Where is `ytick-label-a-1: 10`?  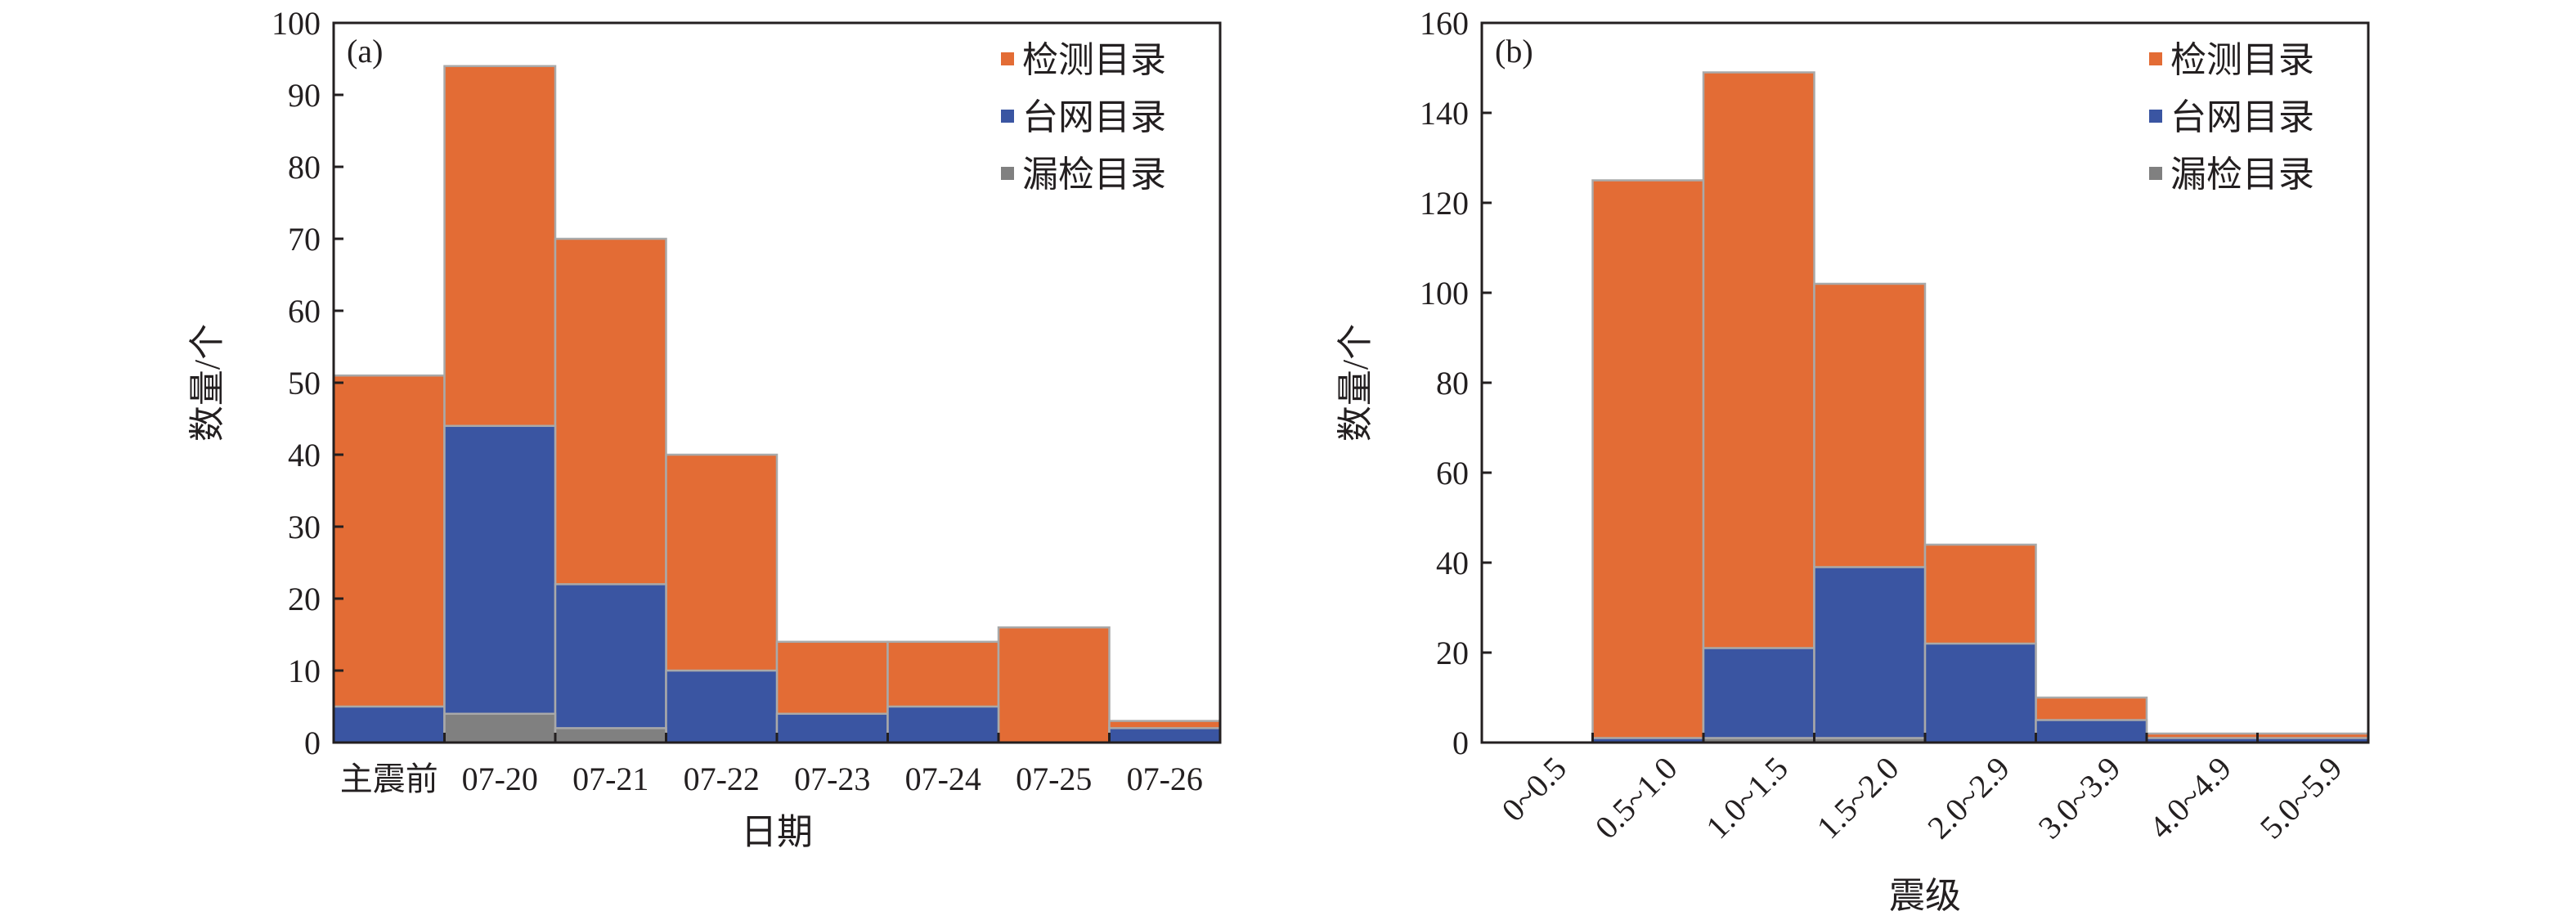 ytick-label-a-1: 10 is located at coordinates (304, 671).